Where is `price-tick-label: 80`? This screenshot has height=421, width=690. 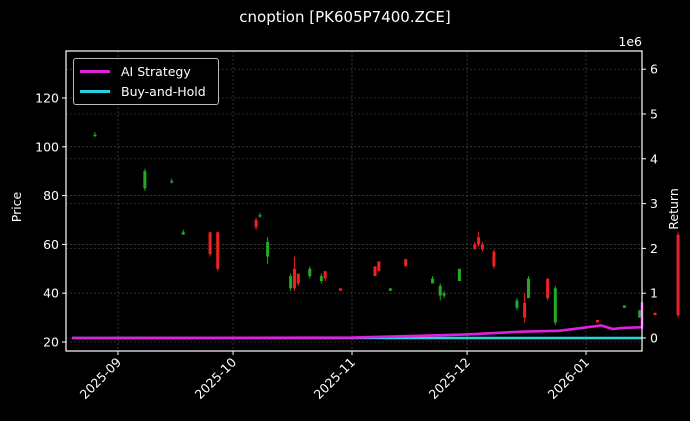
price-tick-label: 80 is located at coordinates (51, 195).